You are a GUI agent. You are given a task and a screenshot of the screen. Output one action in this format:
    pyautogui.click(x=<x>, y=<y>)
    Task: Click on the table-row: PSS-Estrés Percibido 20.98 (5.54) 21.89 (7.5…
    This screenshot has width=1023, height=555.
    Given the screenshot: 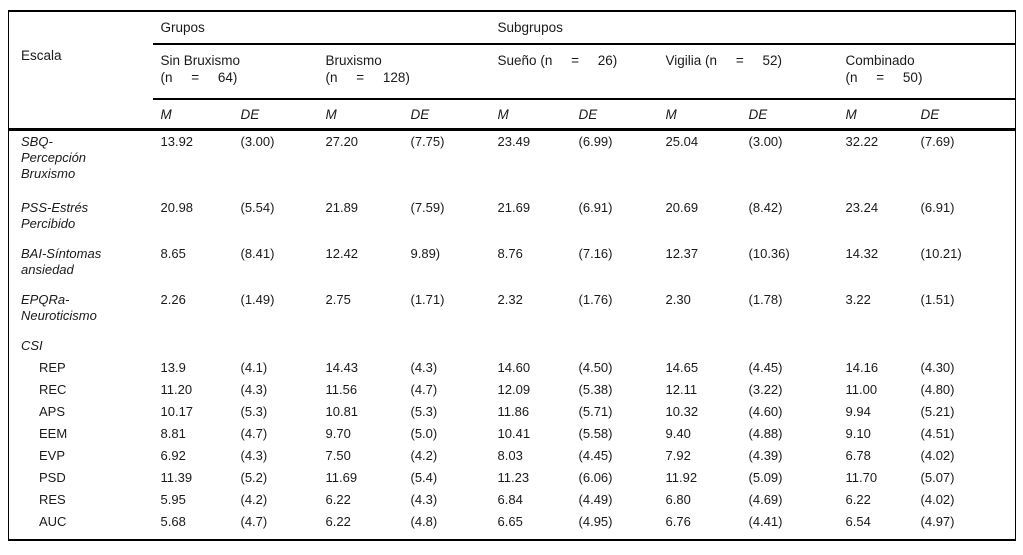 What is the action you would take?
    pyautogui.click(x=512, y=220)
    